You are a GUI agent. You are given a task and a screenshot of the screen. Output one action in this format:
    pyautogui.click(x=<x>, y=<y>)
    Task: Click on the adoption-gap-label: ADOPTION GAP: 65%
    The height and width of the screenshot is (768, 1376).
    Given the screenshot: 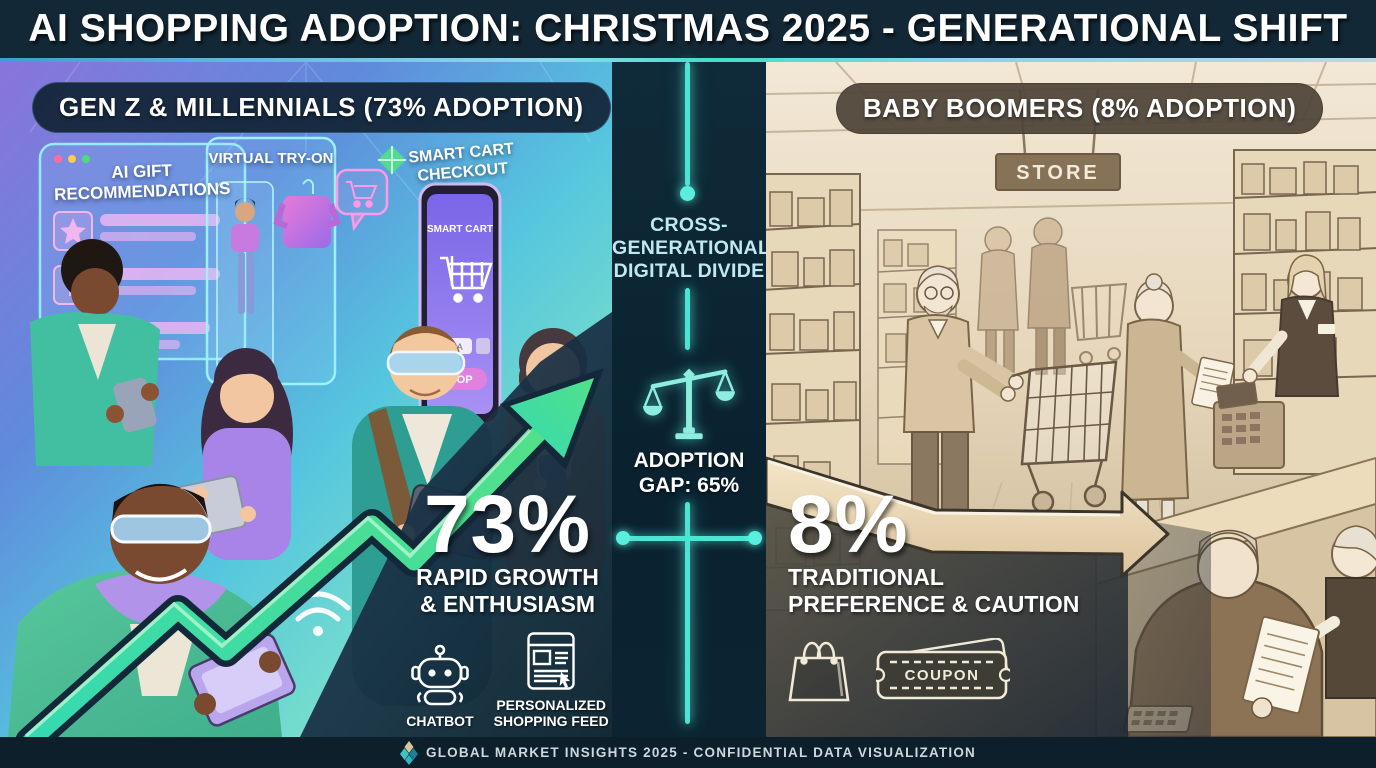 What is the action you would take?
    pyautogui.click(x=689, y=473)
    